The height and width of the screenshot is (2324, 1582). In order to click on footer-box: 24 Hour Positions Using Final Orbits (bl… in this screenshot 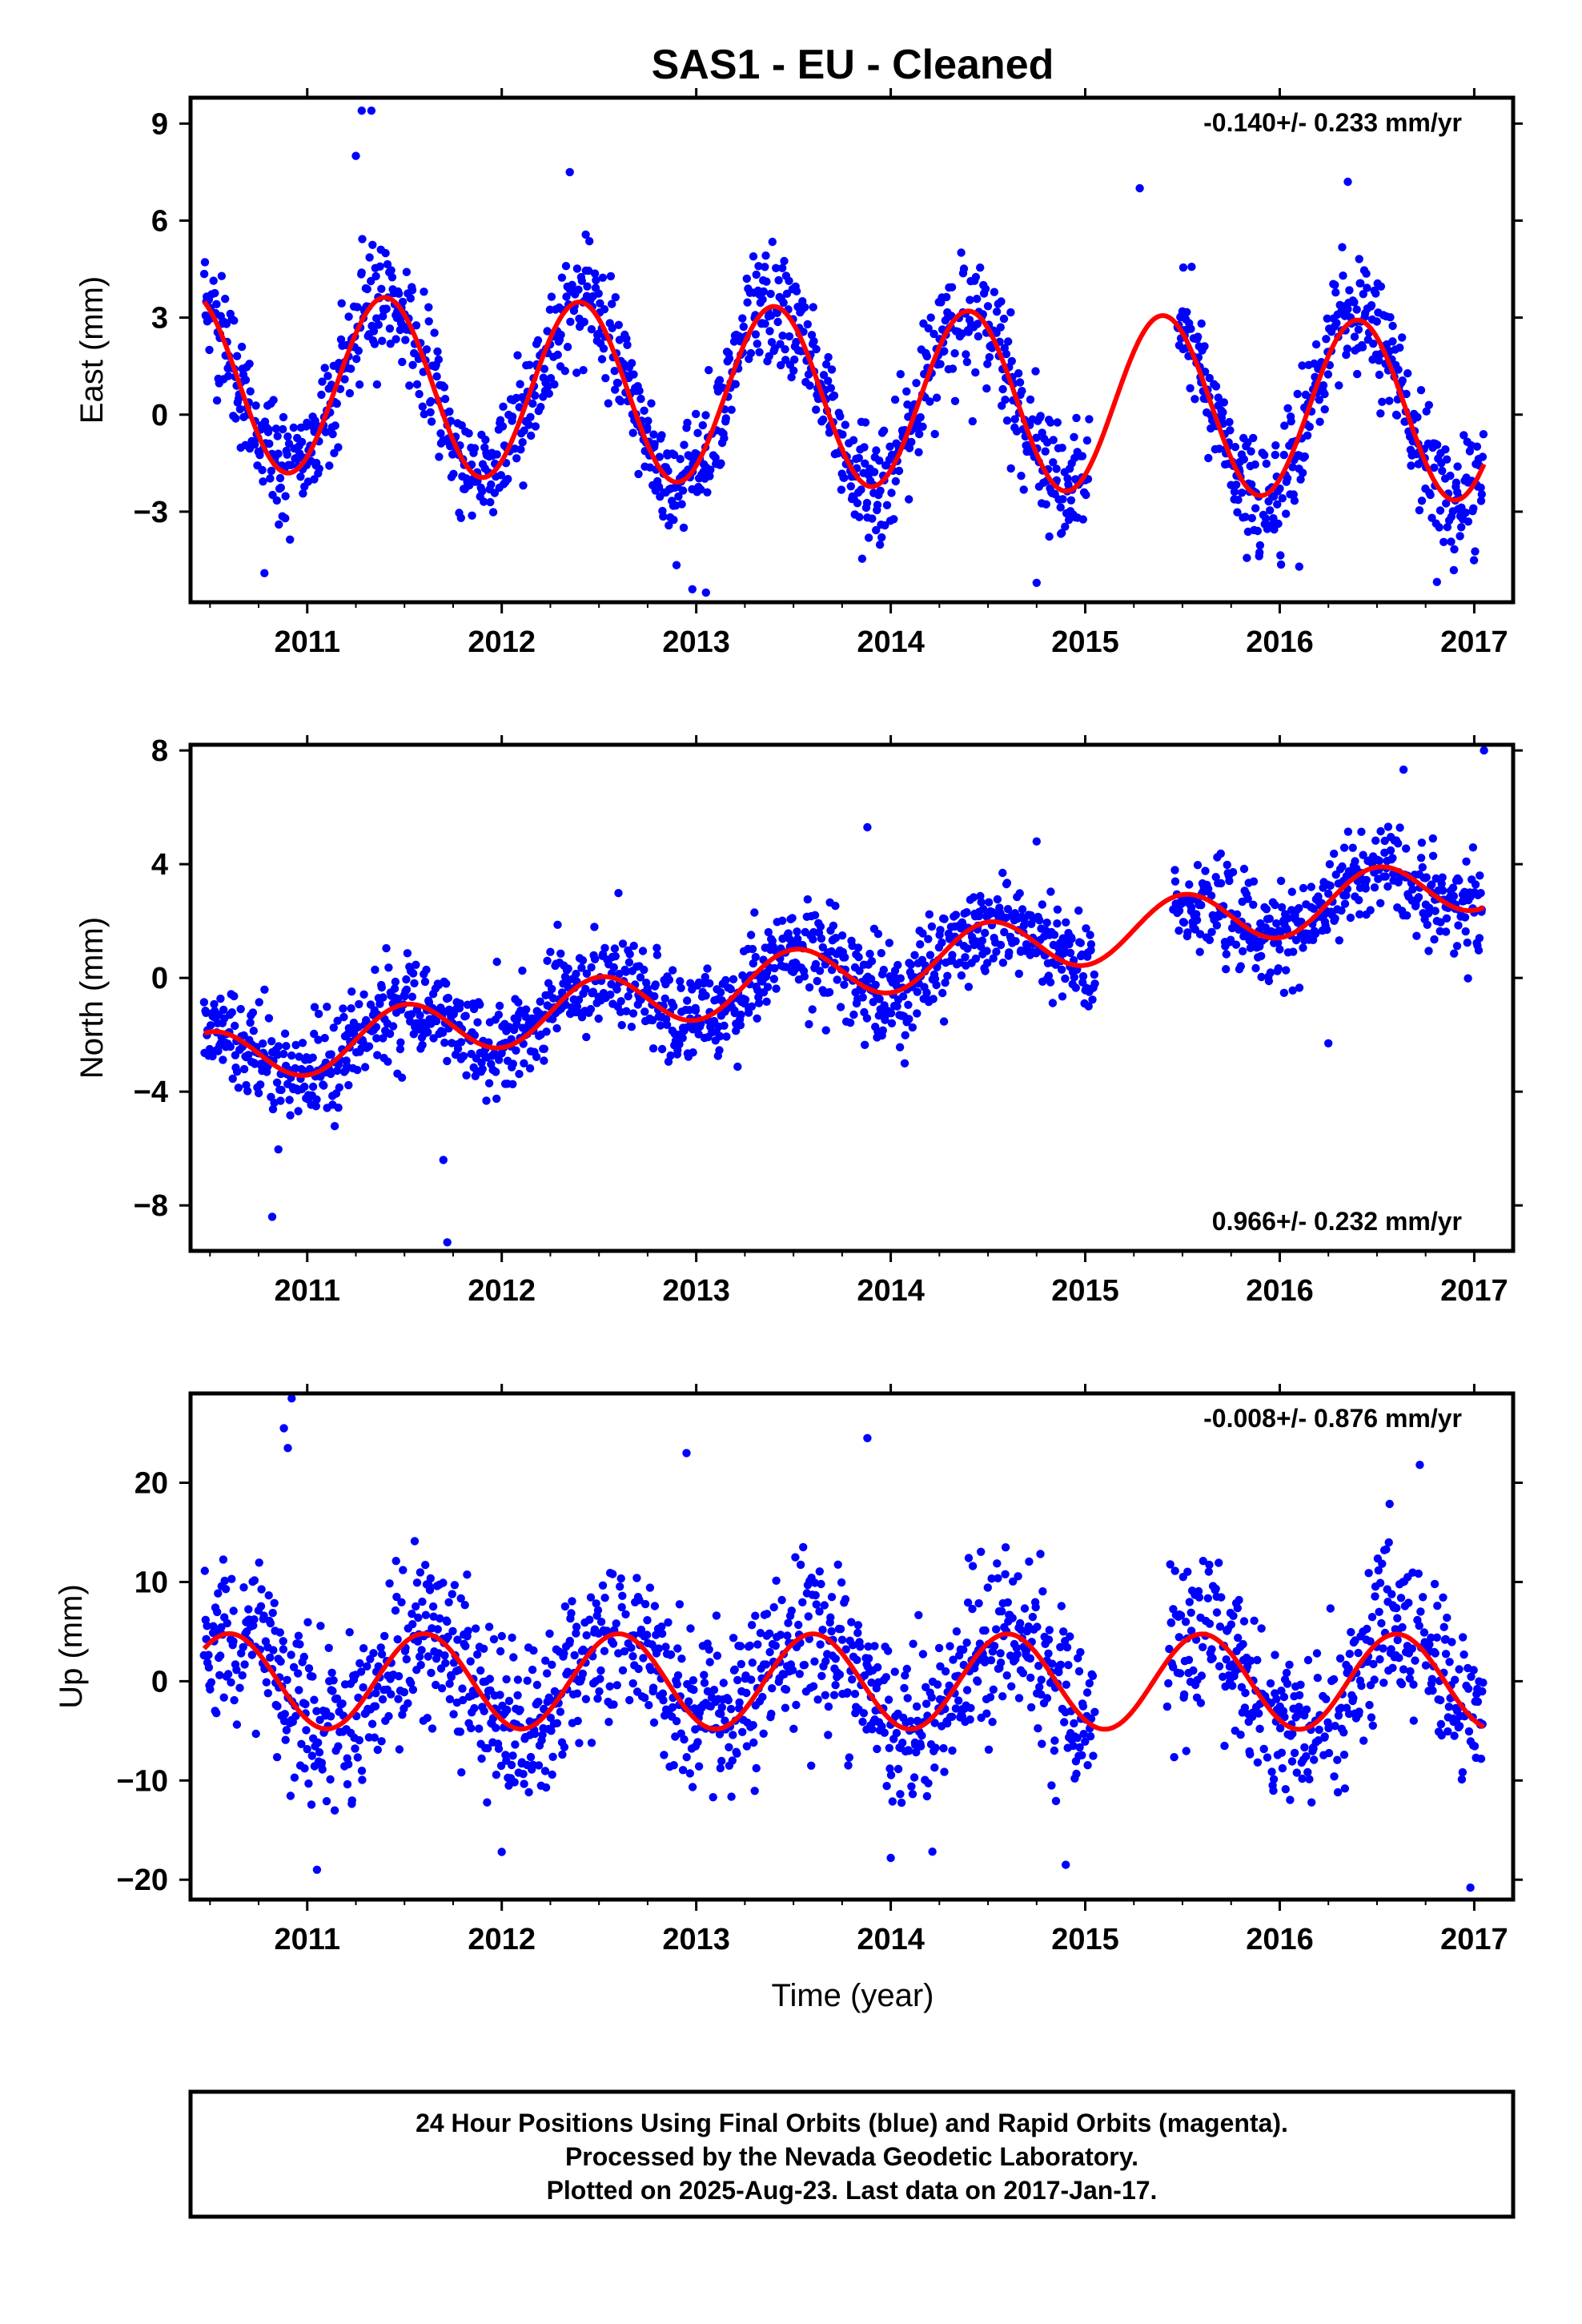, I will do `click(852, 2154)`.